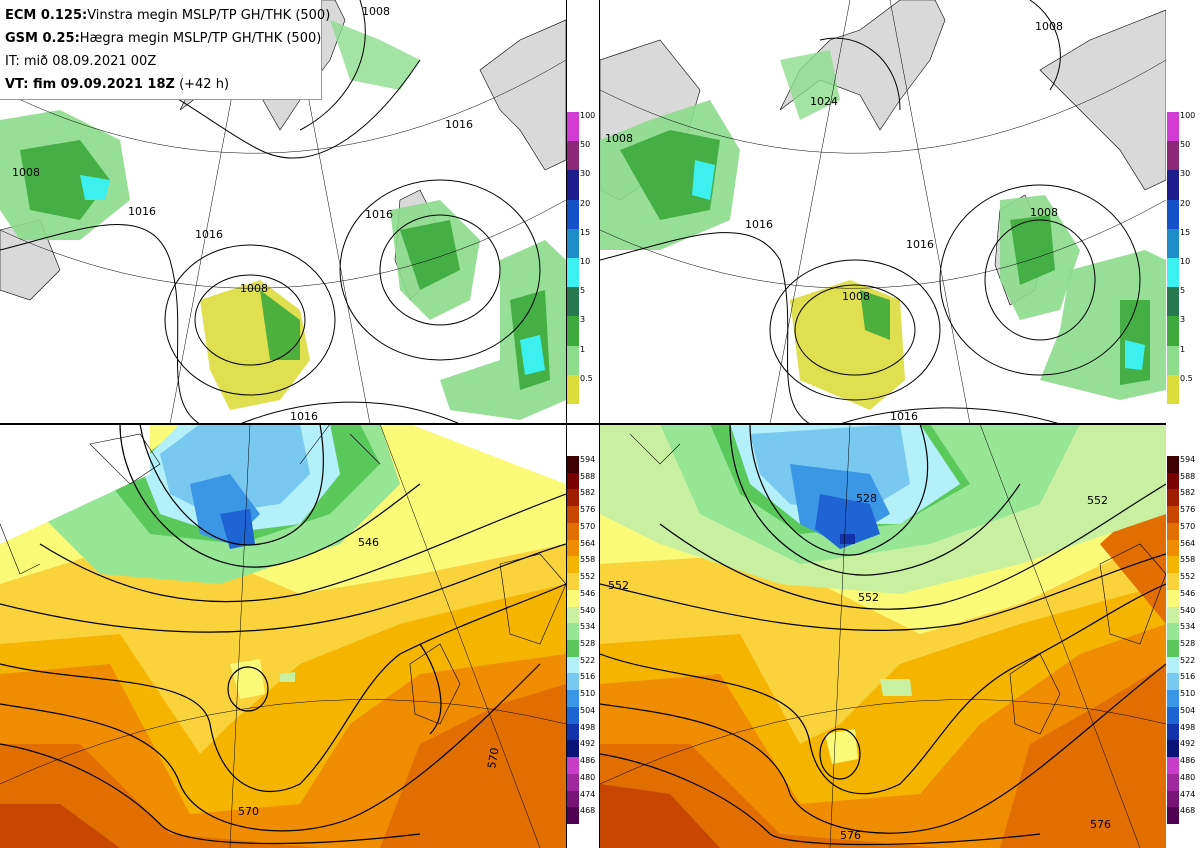 The image size is (1200, 848). I want to click on colorbar-label: 30, so click(585, 174).